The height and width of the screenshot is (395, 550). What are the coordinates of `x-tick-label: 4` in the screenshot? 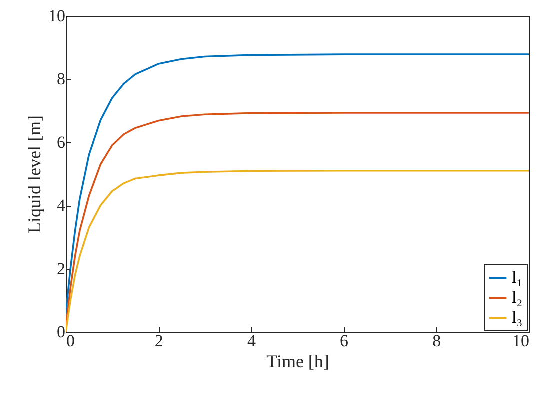 It's located at (251, 341).